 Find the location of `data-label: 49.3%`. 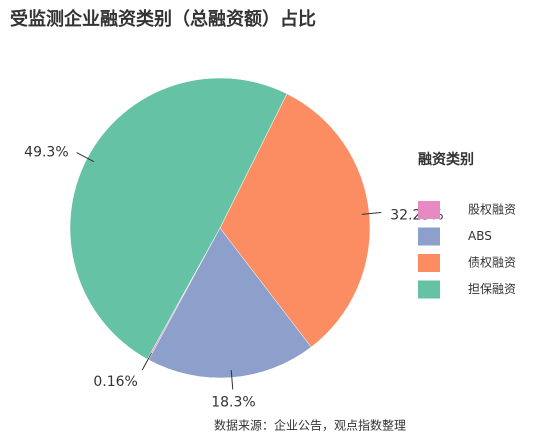

data-label: 49.3% is located at coordinates (46, 152).